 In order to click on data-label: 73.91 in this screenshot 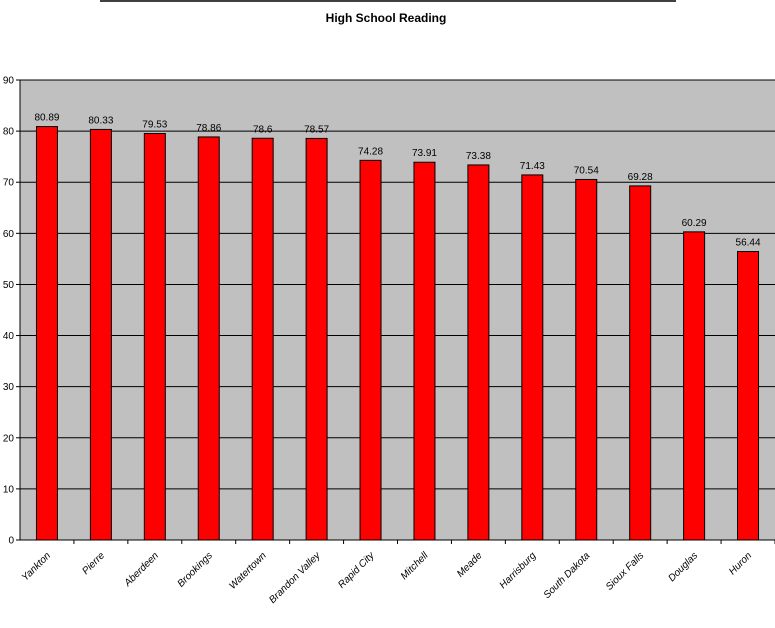, I will do `click(424, 153)`.